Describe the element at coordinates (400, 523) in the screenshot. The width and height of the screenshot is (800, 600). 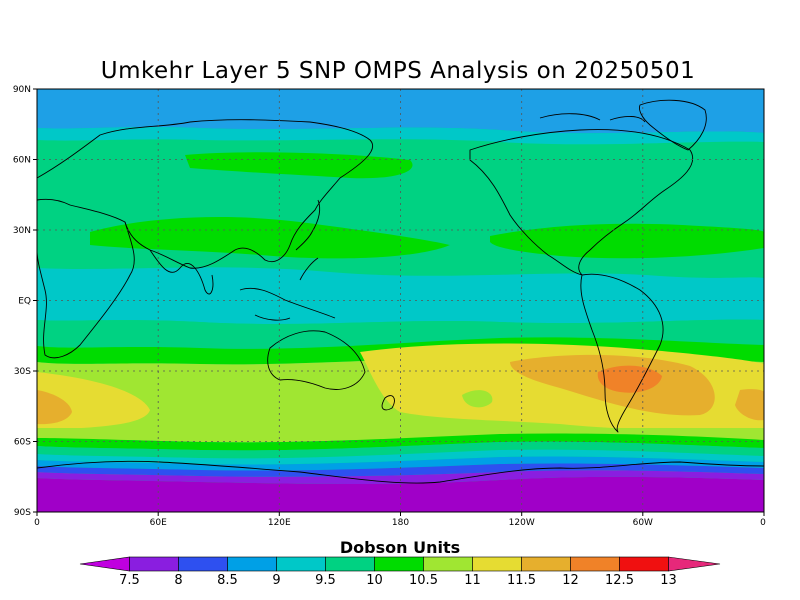
I see `lon-tick-label: 180` at that location.